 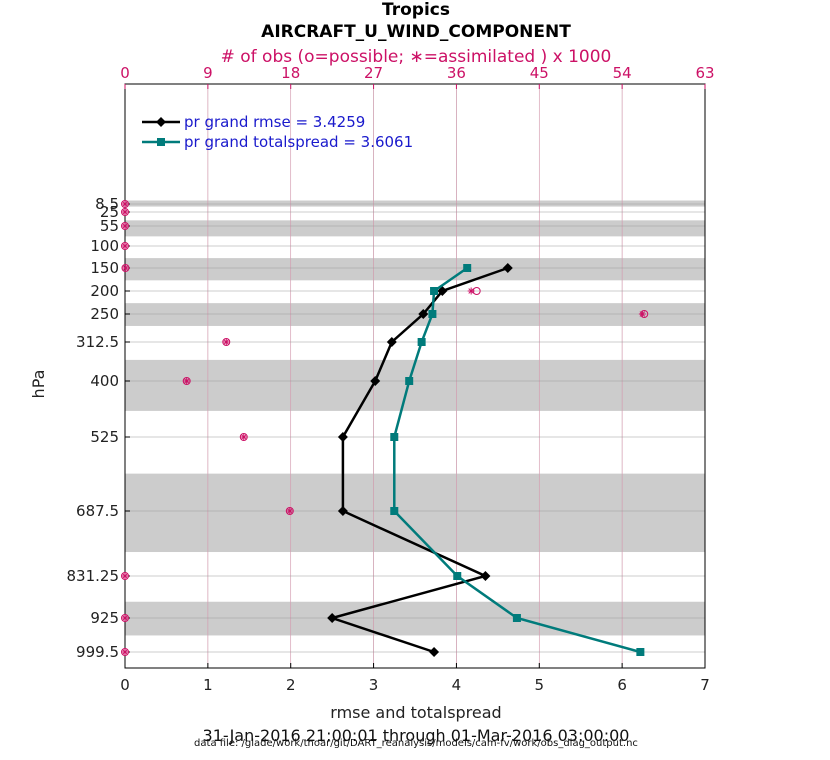 What do you see at coordinates (93, 576) in the screenshot?
I see `y-tick-label-11: 831.25` at bounding box center [93, 576].